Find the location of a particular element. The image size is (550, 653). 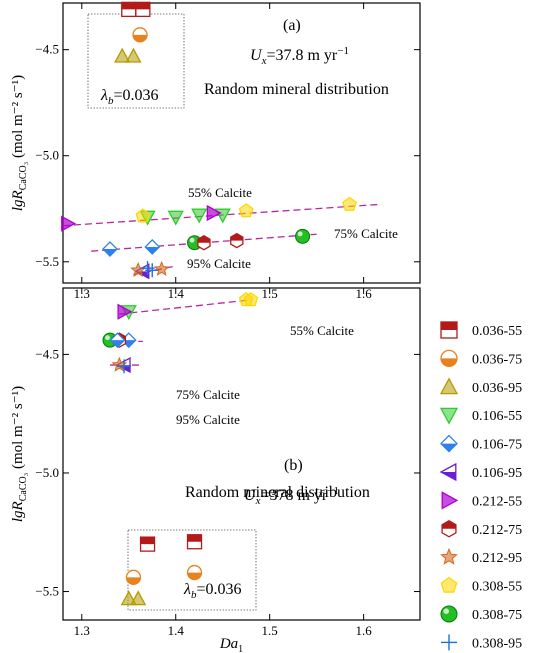

legend-label: 0.212-55 is located at coordinates (497, 501).